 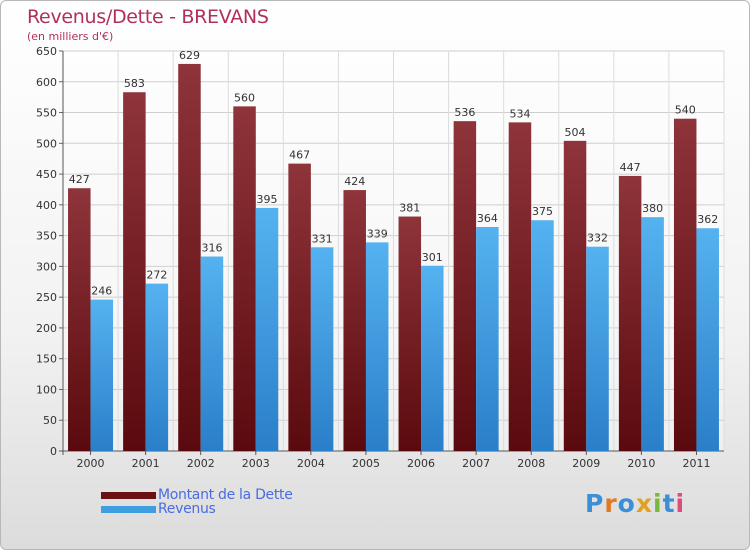 I want to click on logo-letter: t, so click(x=669, y=503).